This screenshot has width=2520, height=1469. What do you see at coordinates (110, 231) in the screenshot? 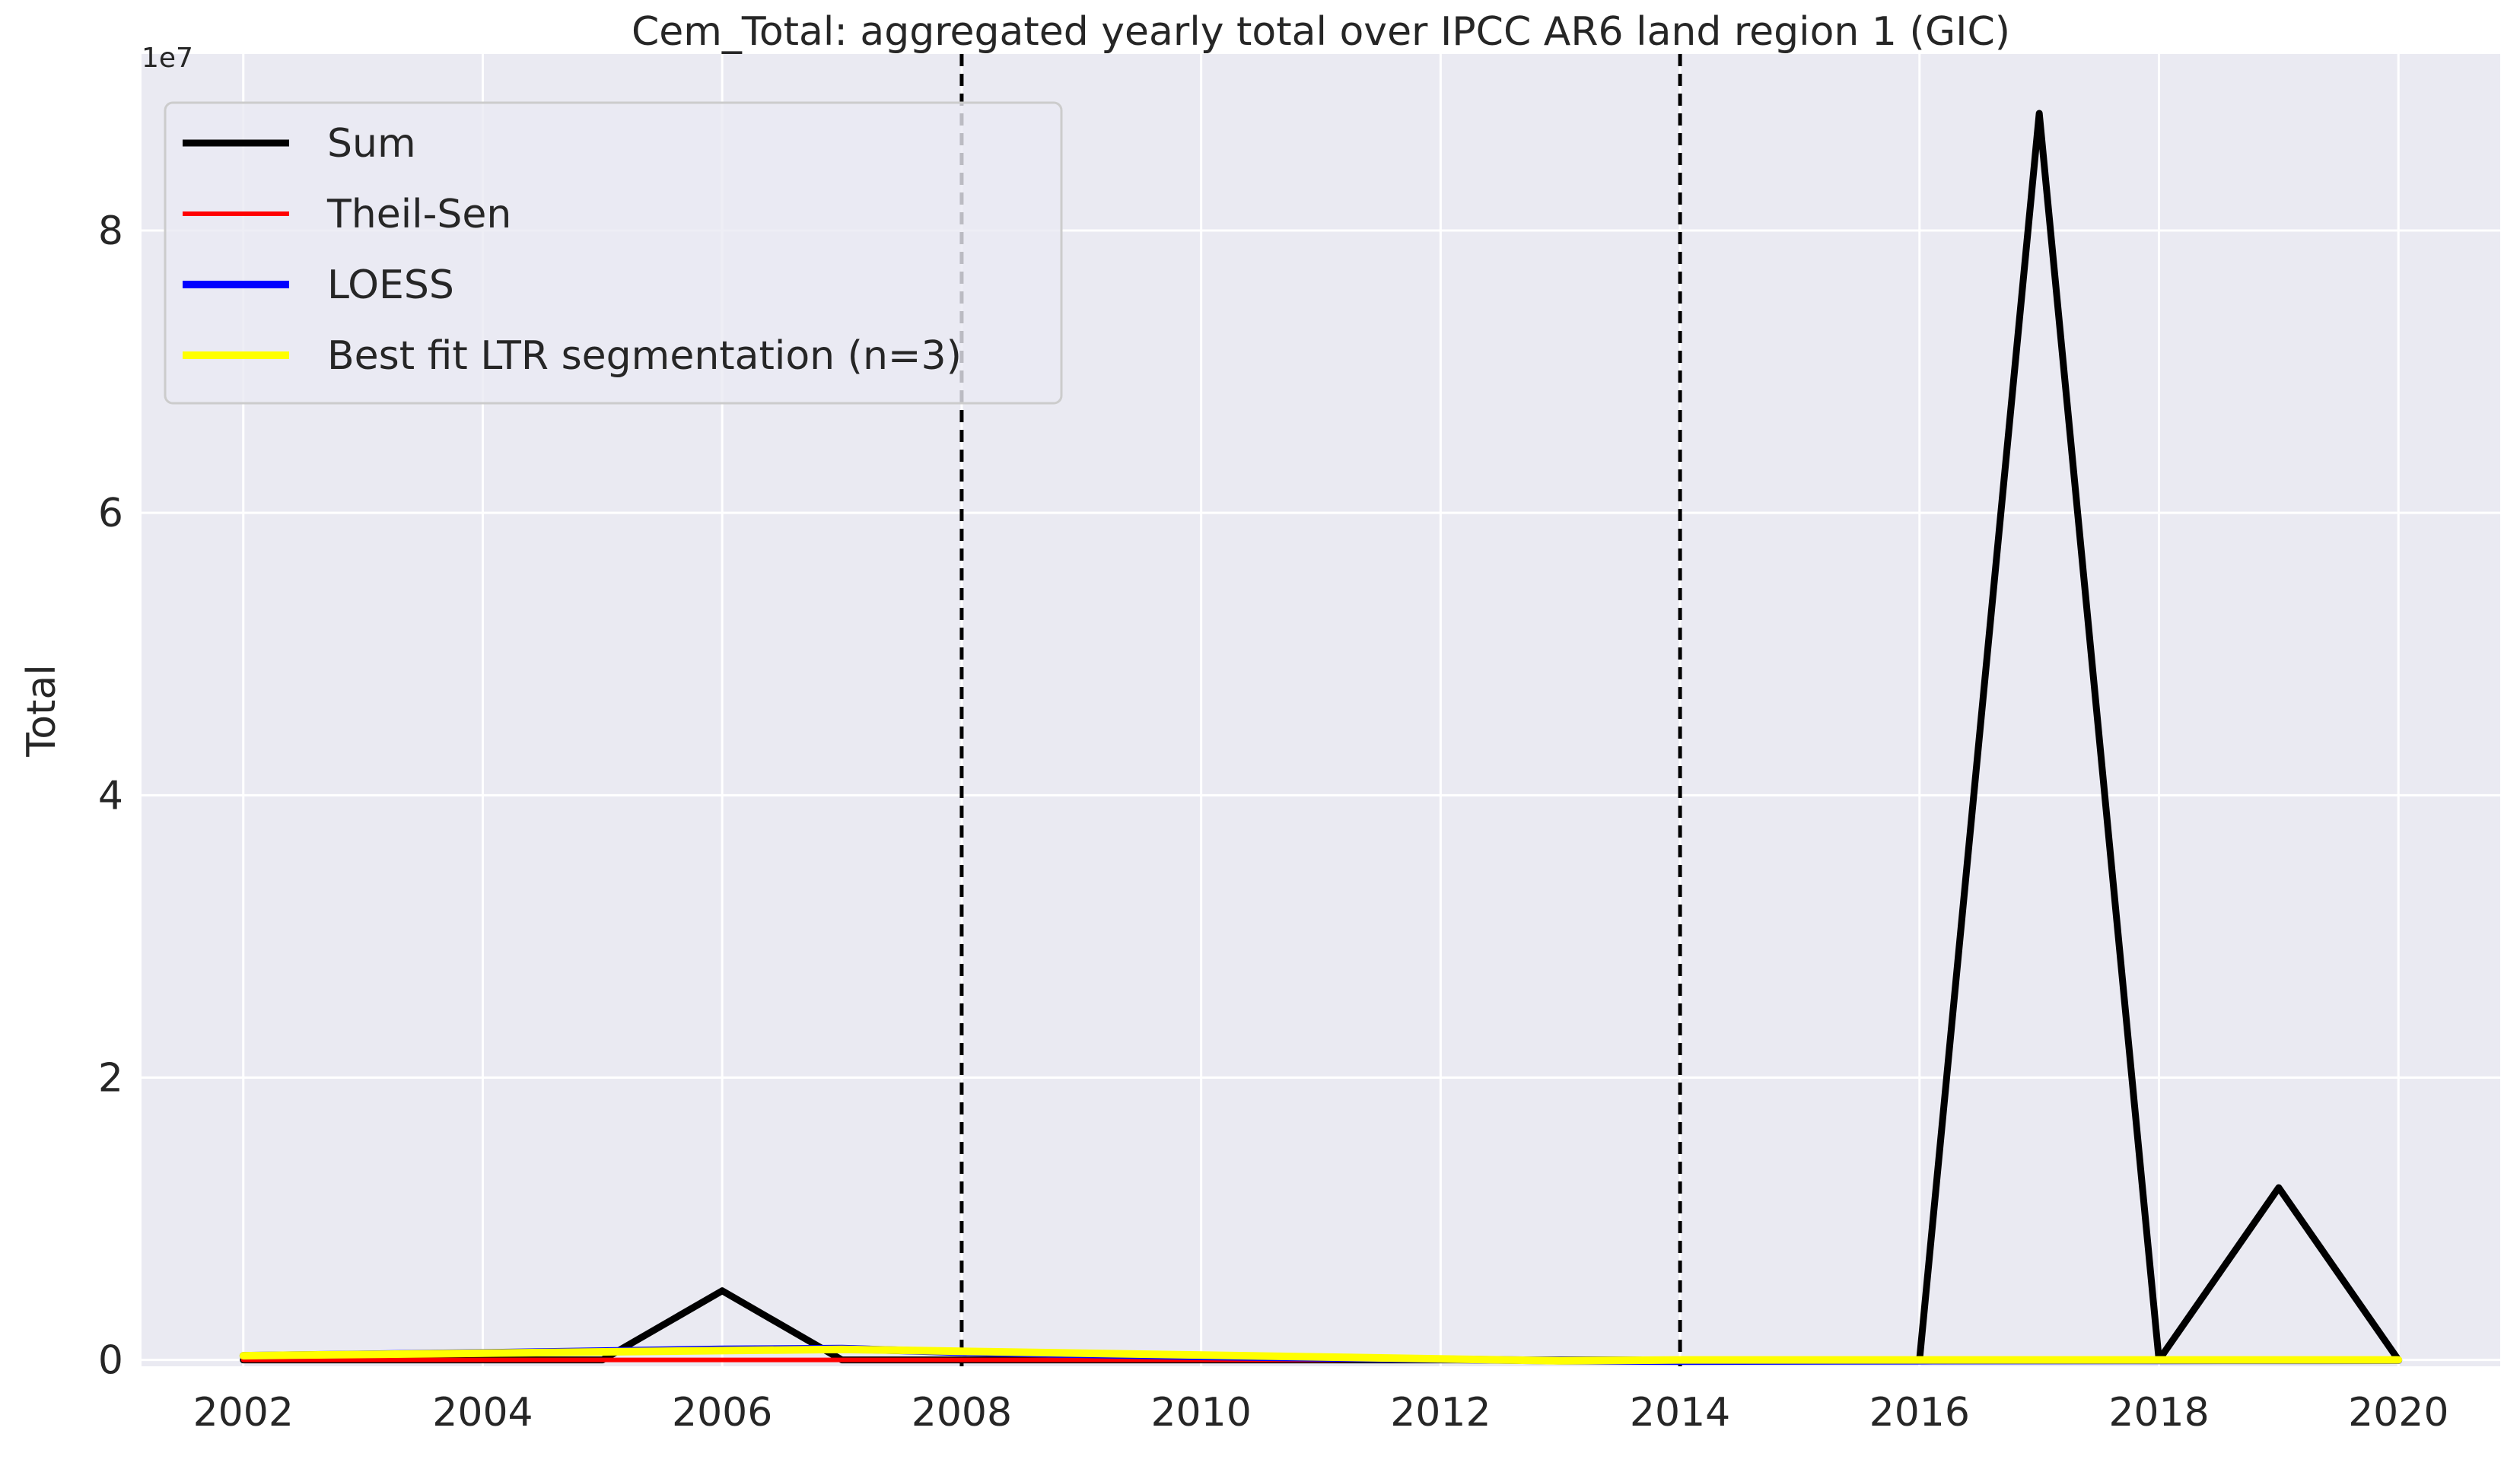
I see `y-tick-label: 8` at bounding box center [110, 231].